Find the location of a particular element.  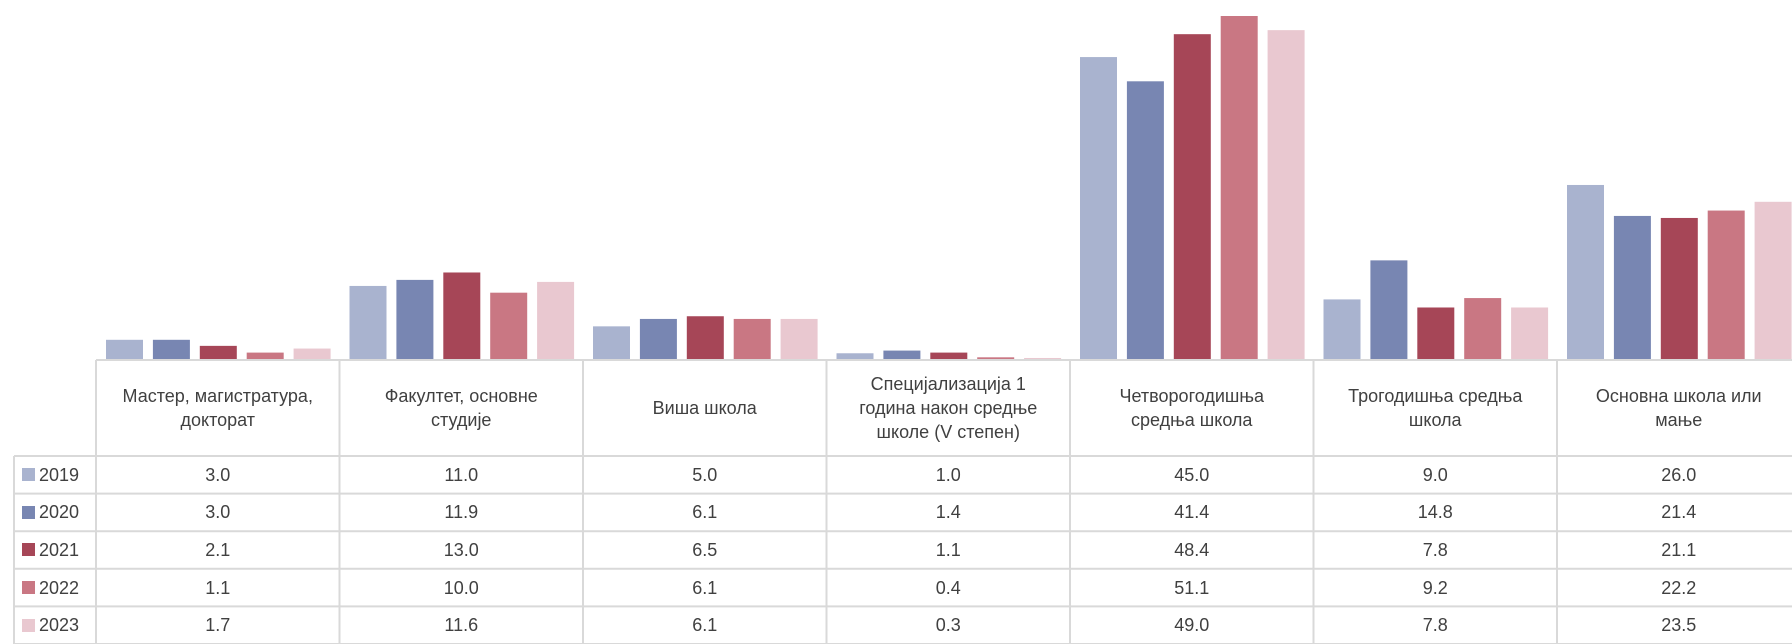

table-value: 2.1 is located at coordinates (218, 549).